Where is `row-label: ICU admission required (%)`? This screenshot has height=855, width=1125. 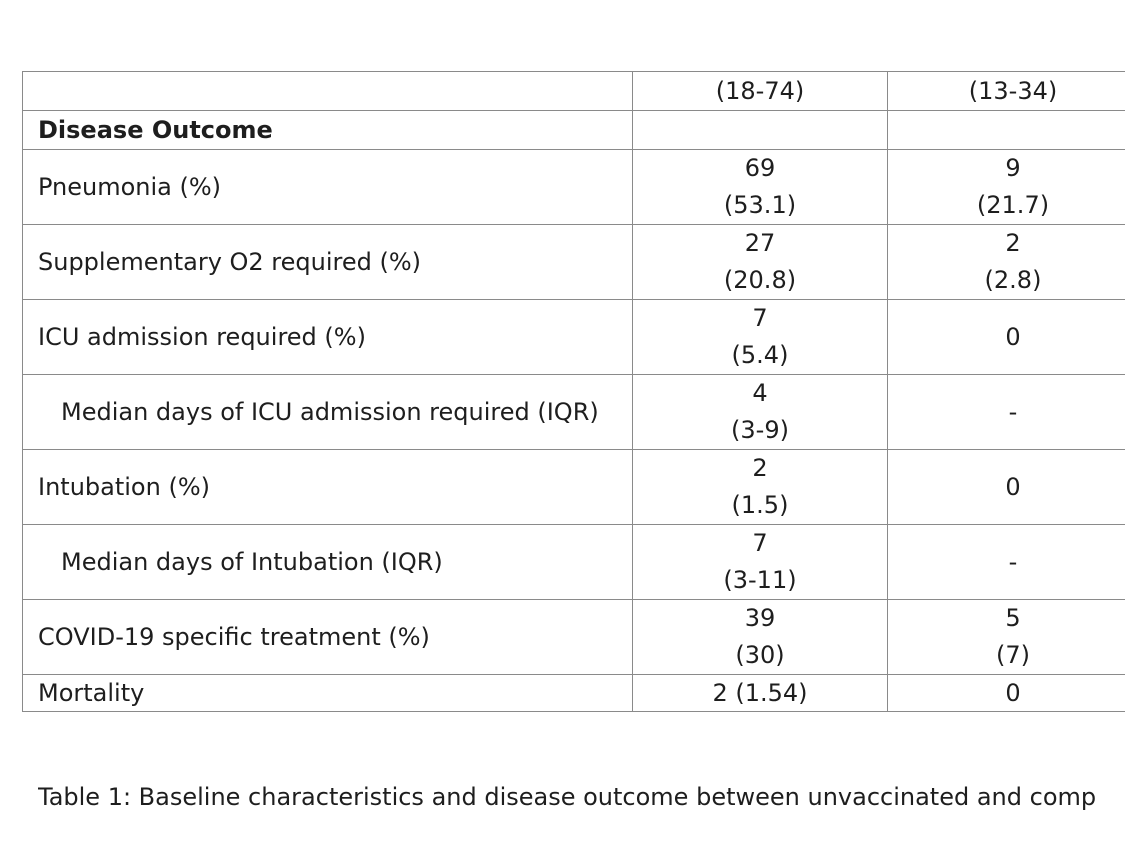
row-label: ICU admission required (%) is located at coordinates (327, 337).